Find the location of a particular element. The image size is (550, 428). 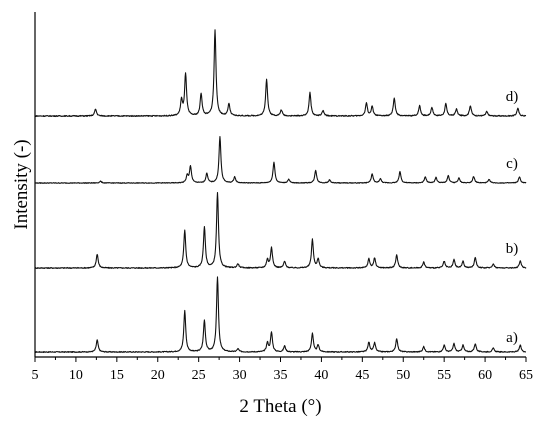

x-tick-label-55: 55 is located at coordinates (444, 375).